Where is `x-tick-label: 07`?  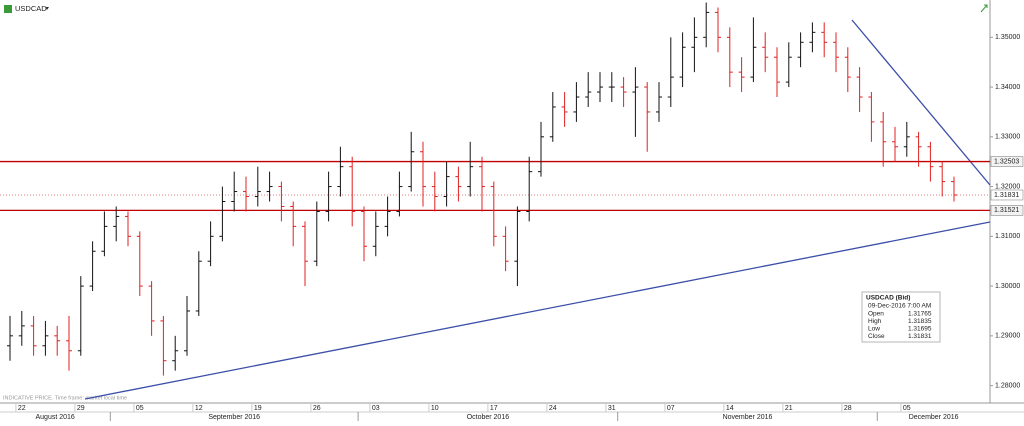
x-tick-label: 07 is located at coordinates (671, 408).